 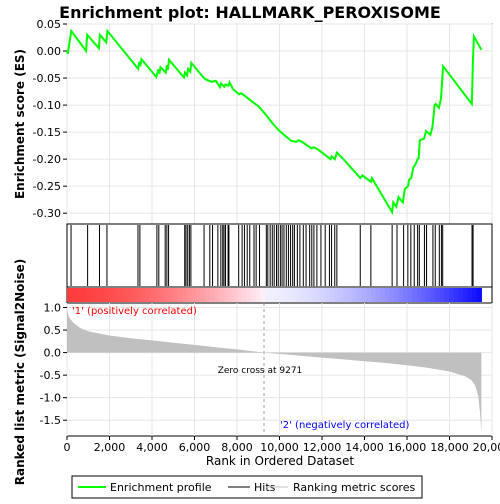 What do you see at coordinates (152, 447) in the screenshot?
I see `x-tick-label: 4,000` at bounding box center [152, 447].